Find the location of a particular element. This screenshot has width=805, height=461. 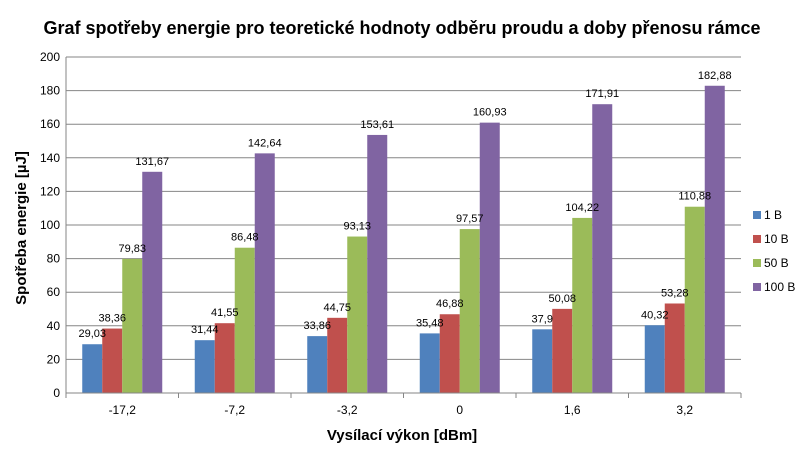

data-label: 41,55 is located at coordinates (225, 313).